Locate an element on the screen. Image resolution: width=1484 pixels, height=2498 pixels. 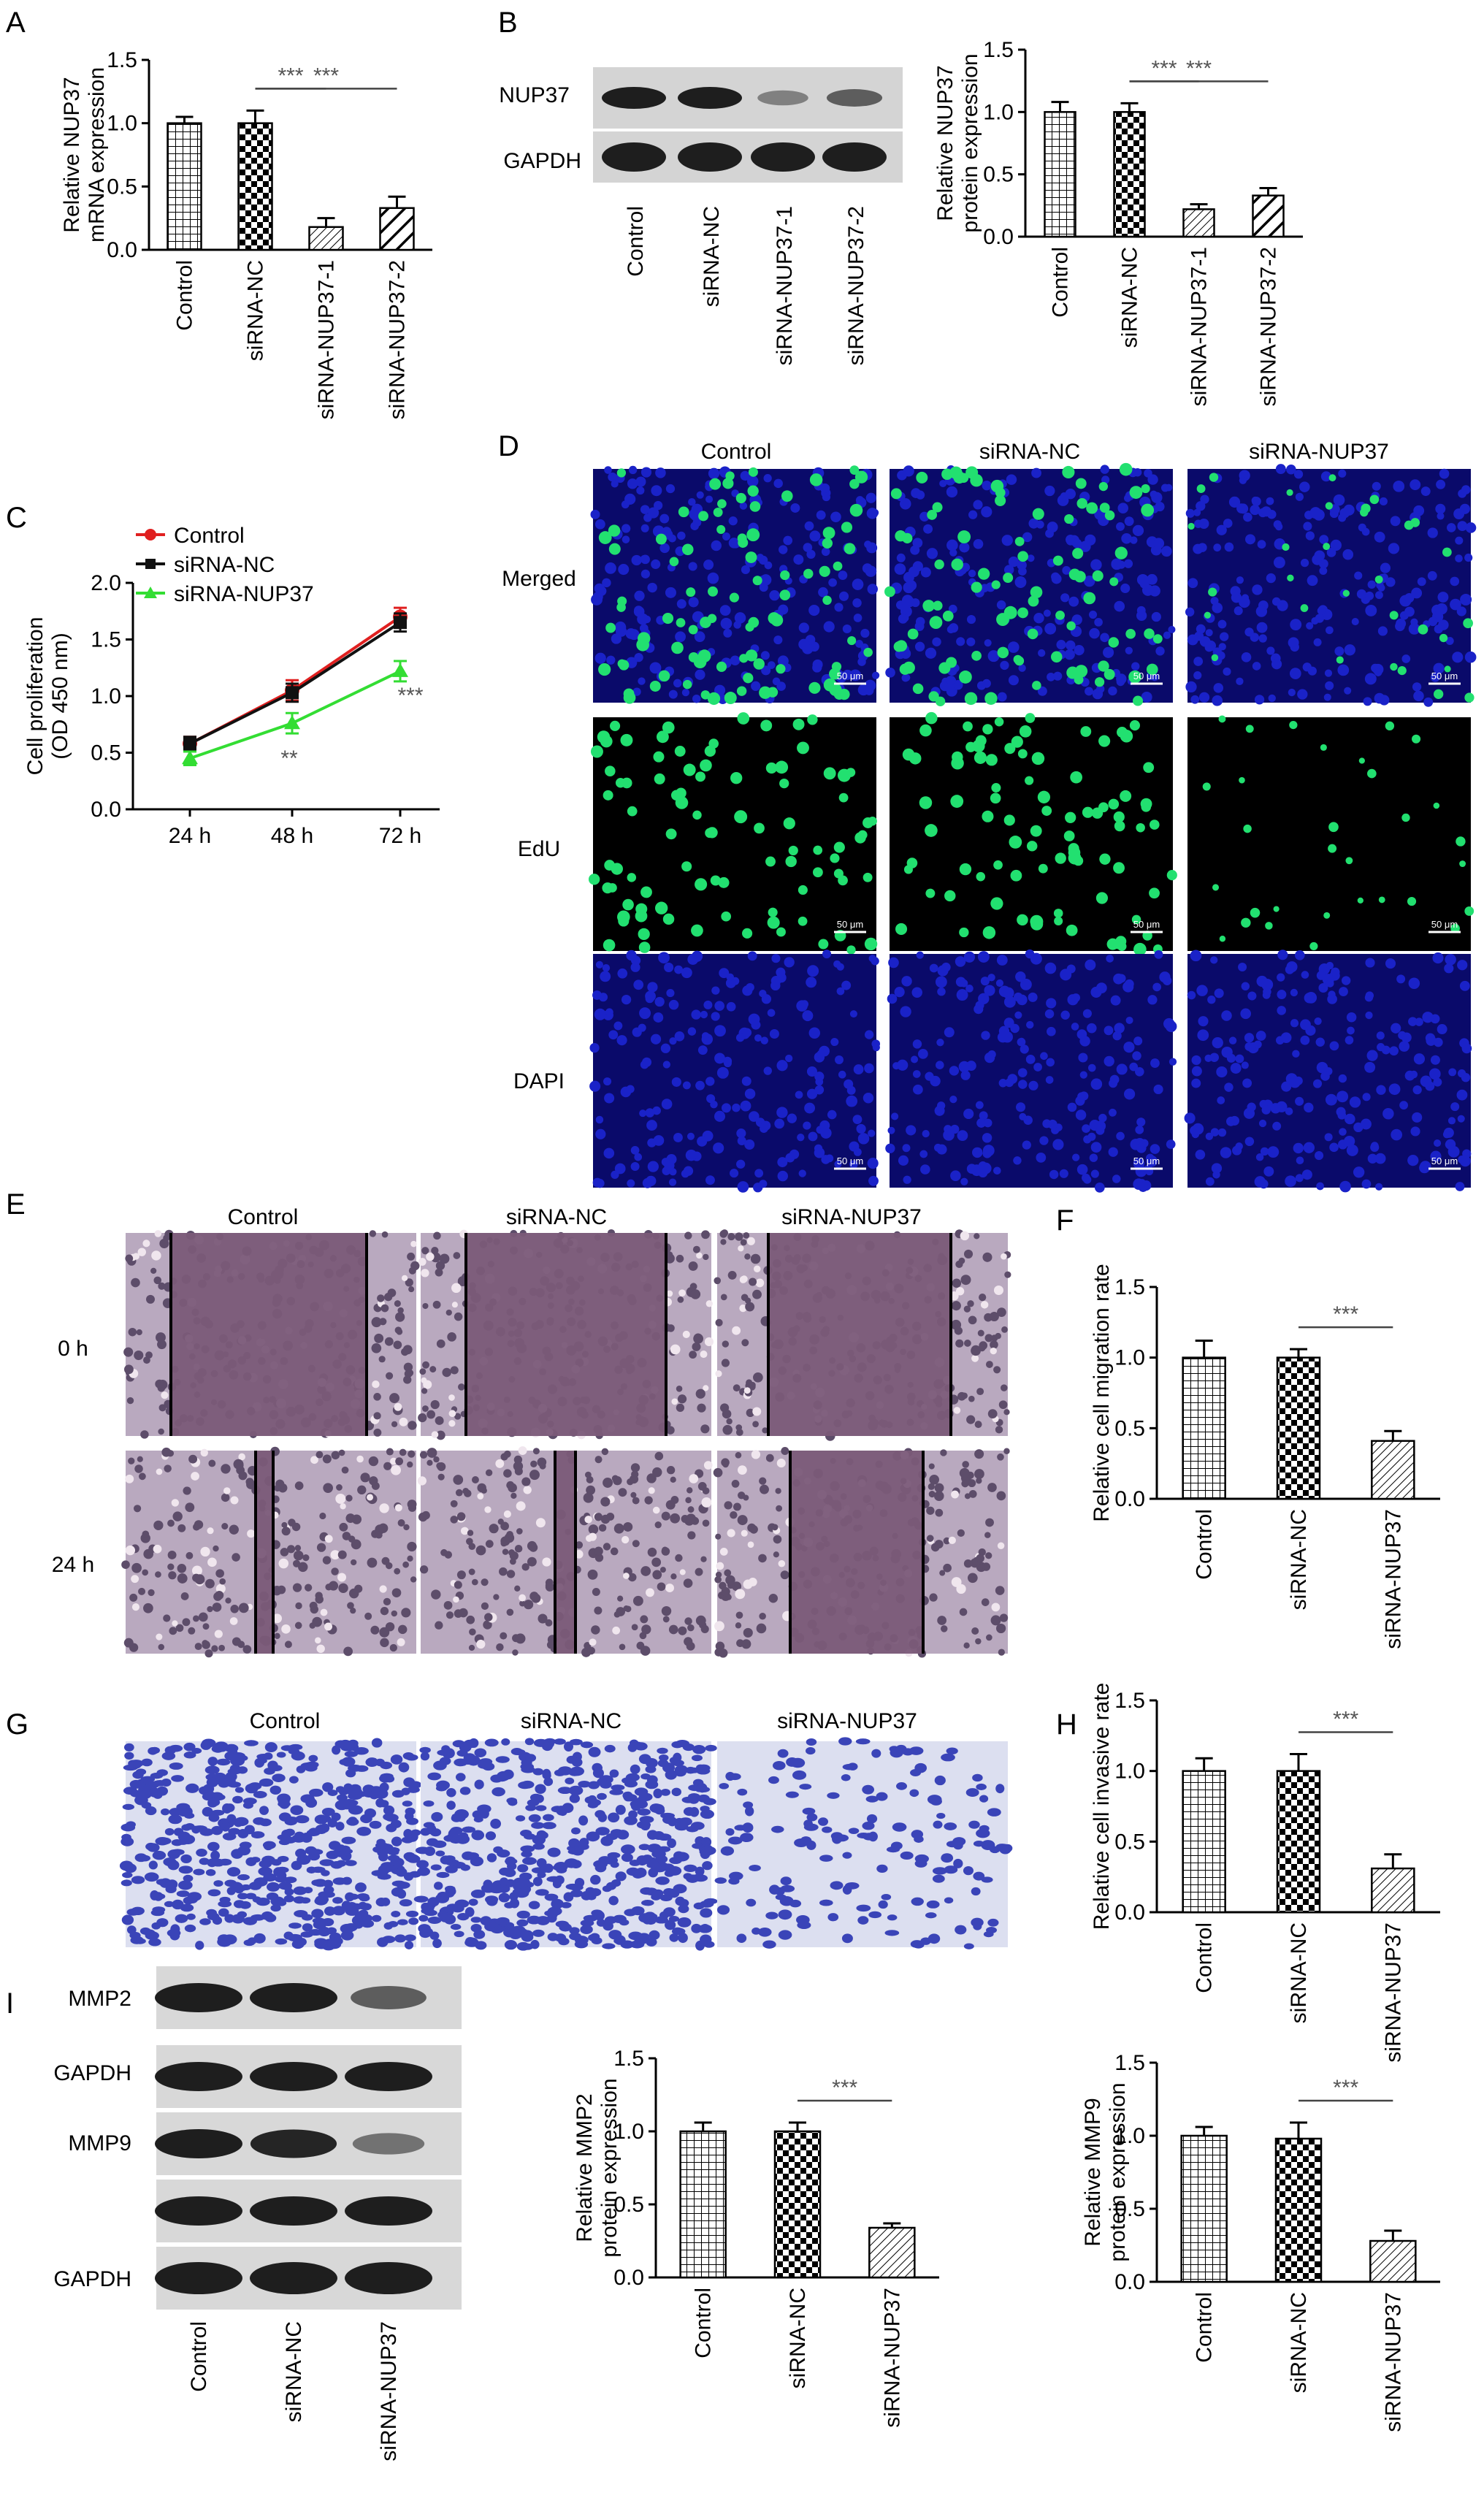
x-tick-label: 72 h is located at coordinates (400, 836).